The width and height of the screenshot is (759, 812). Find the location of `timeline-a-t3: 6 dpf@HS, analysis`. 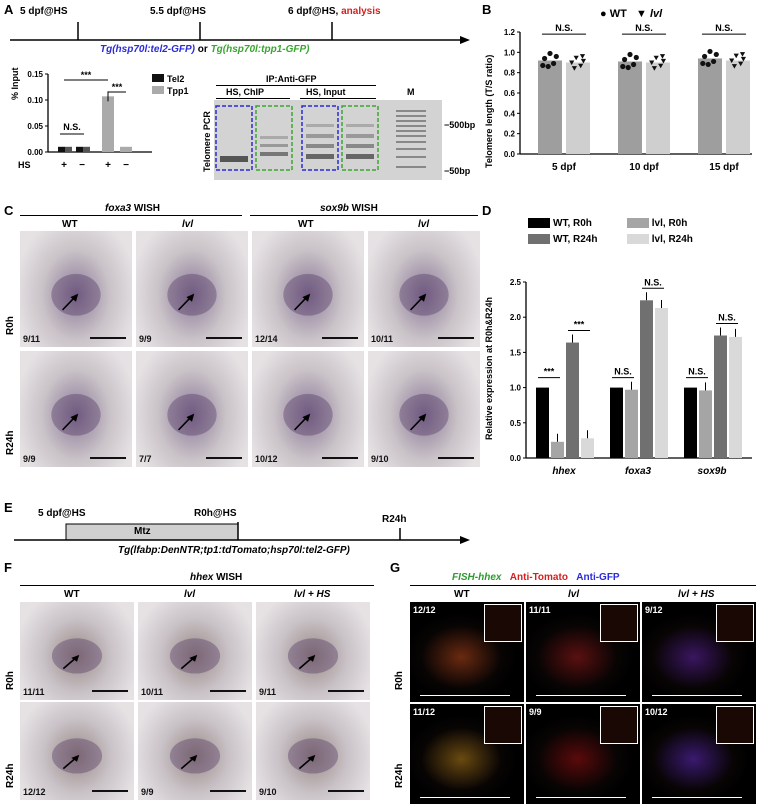

timeline-a-t3: 6 dpf@HS, analysis is located at coordinates (334, 11).